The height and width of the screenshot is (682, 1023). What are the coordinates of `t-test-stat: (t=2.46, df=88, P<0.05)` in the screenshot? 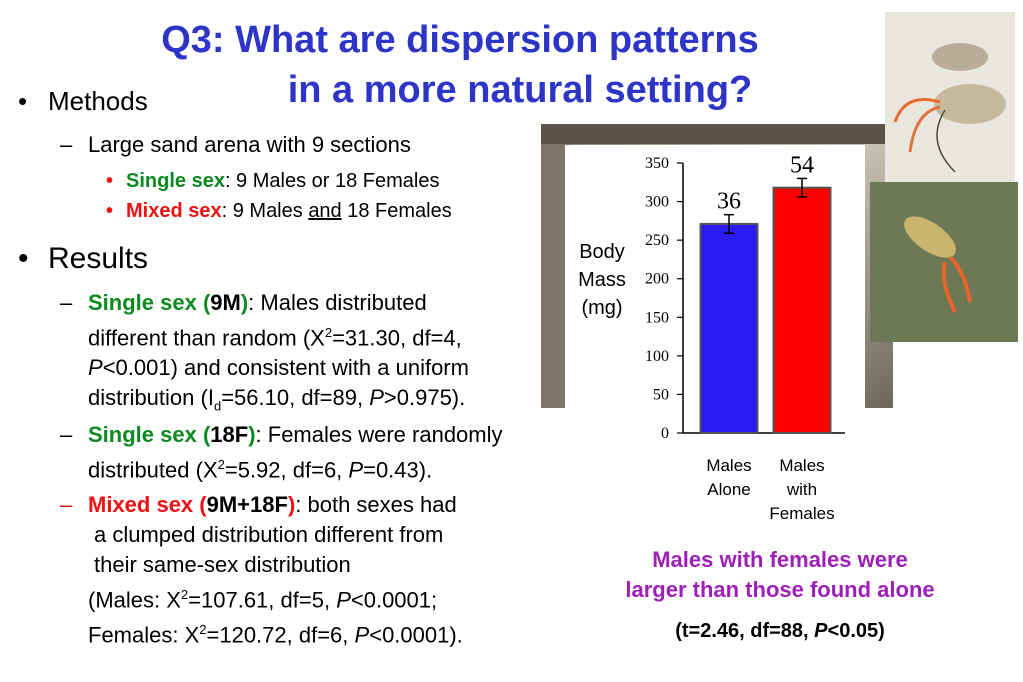 It's located at (780, 631).